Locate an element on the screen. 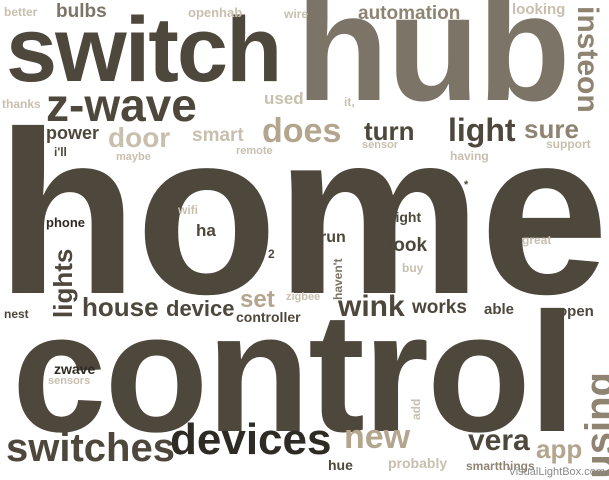  word-2: 2 is located at coordinates (271, 254).